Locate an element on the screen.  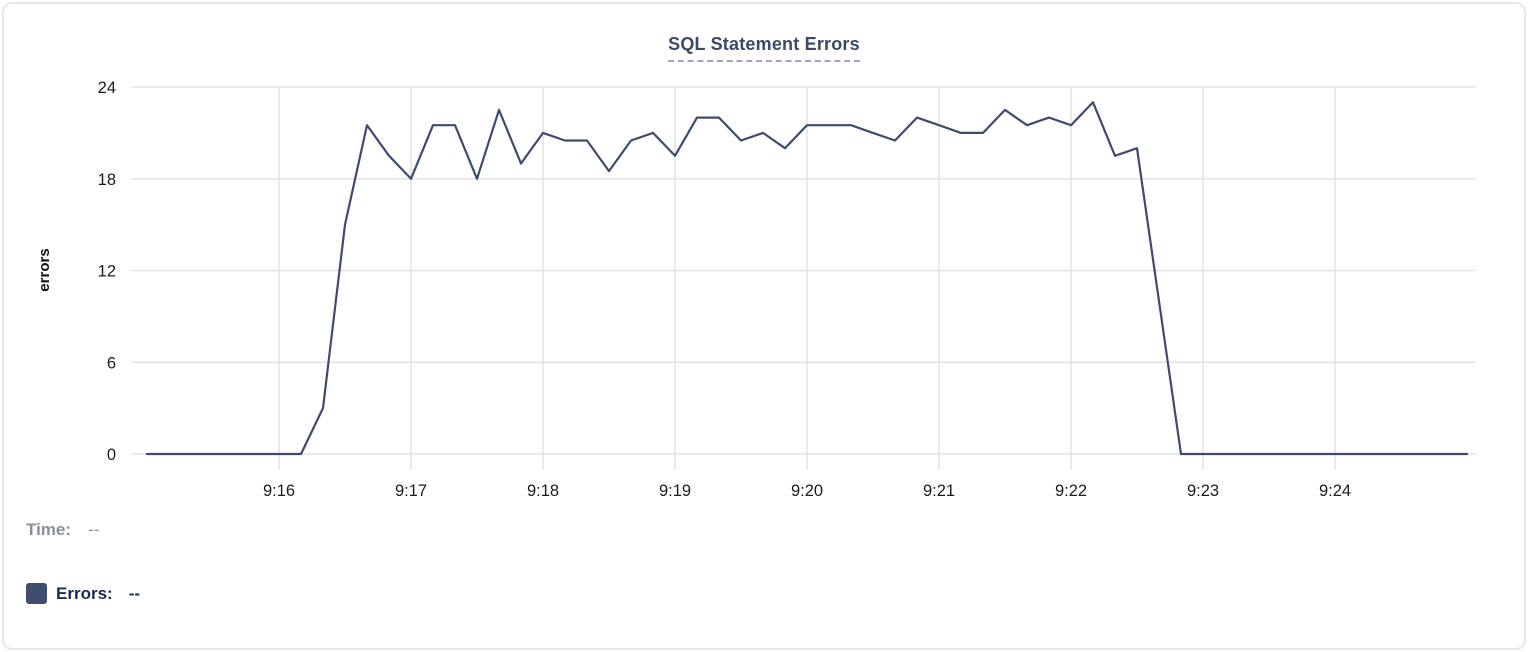
tooltip-errors-label: Errors: is located at coordinates (84, 593).